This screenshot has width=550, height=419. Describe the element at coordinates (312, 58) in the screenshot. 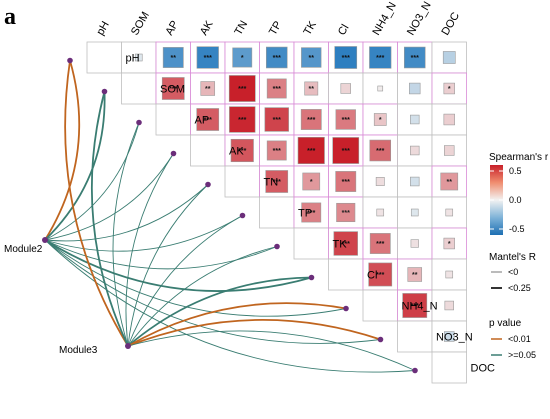

I see `cell-sig-ph-tk: **` at that location.